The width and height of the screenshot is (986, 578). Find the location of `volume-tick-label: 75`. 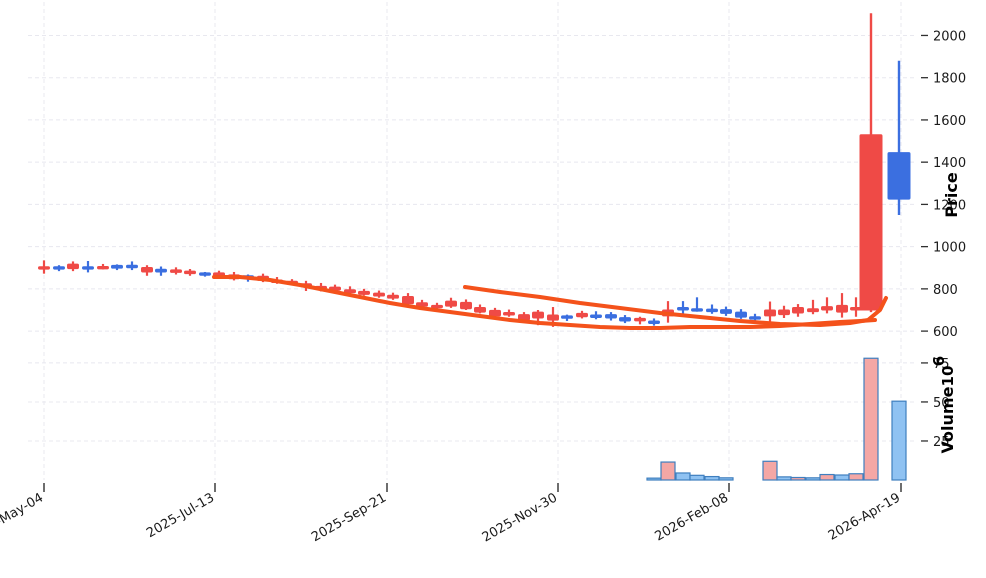

volume-tick-label: 75 is located at coordinates (941, 364).